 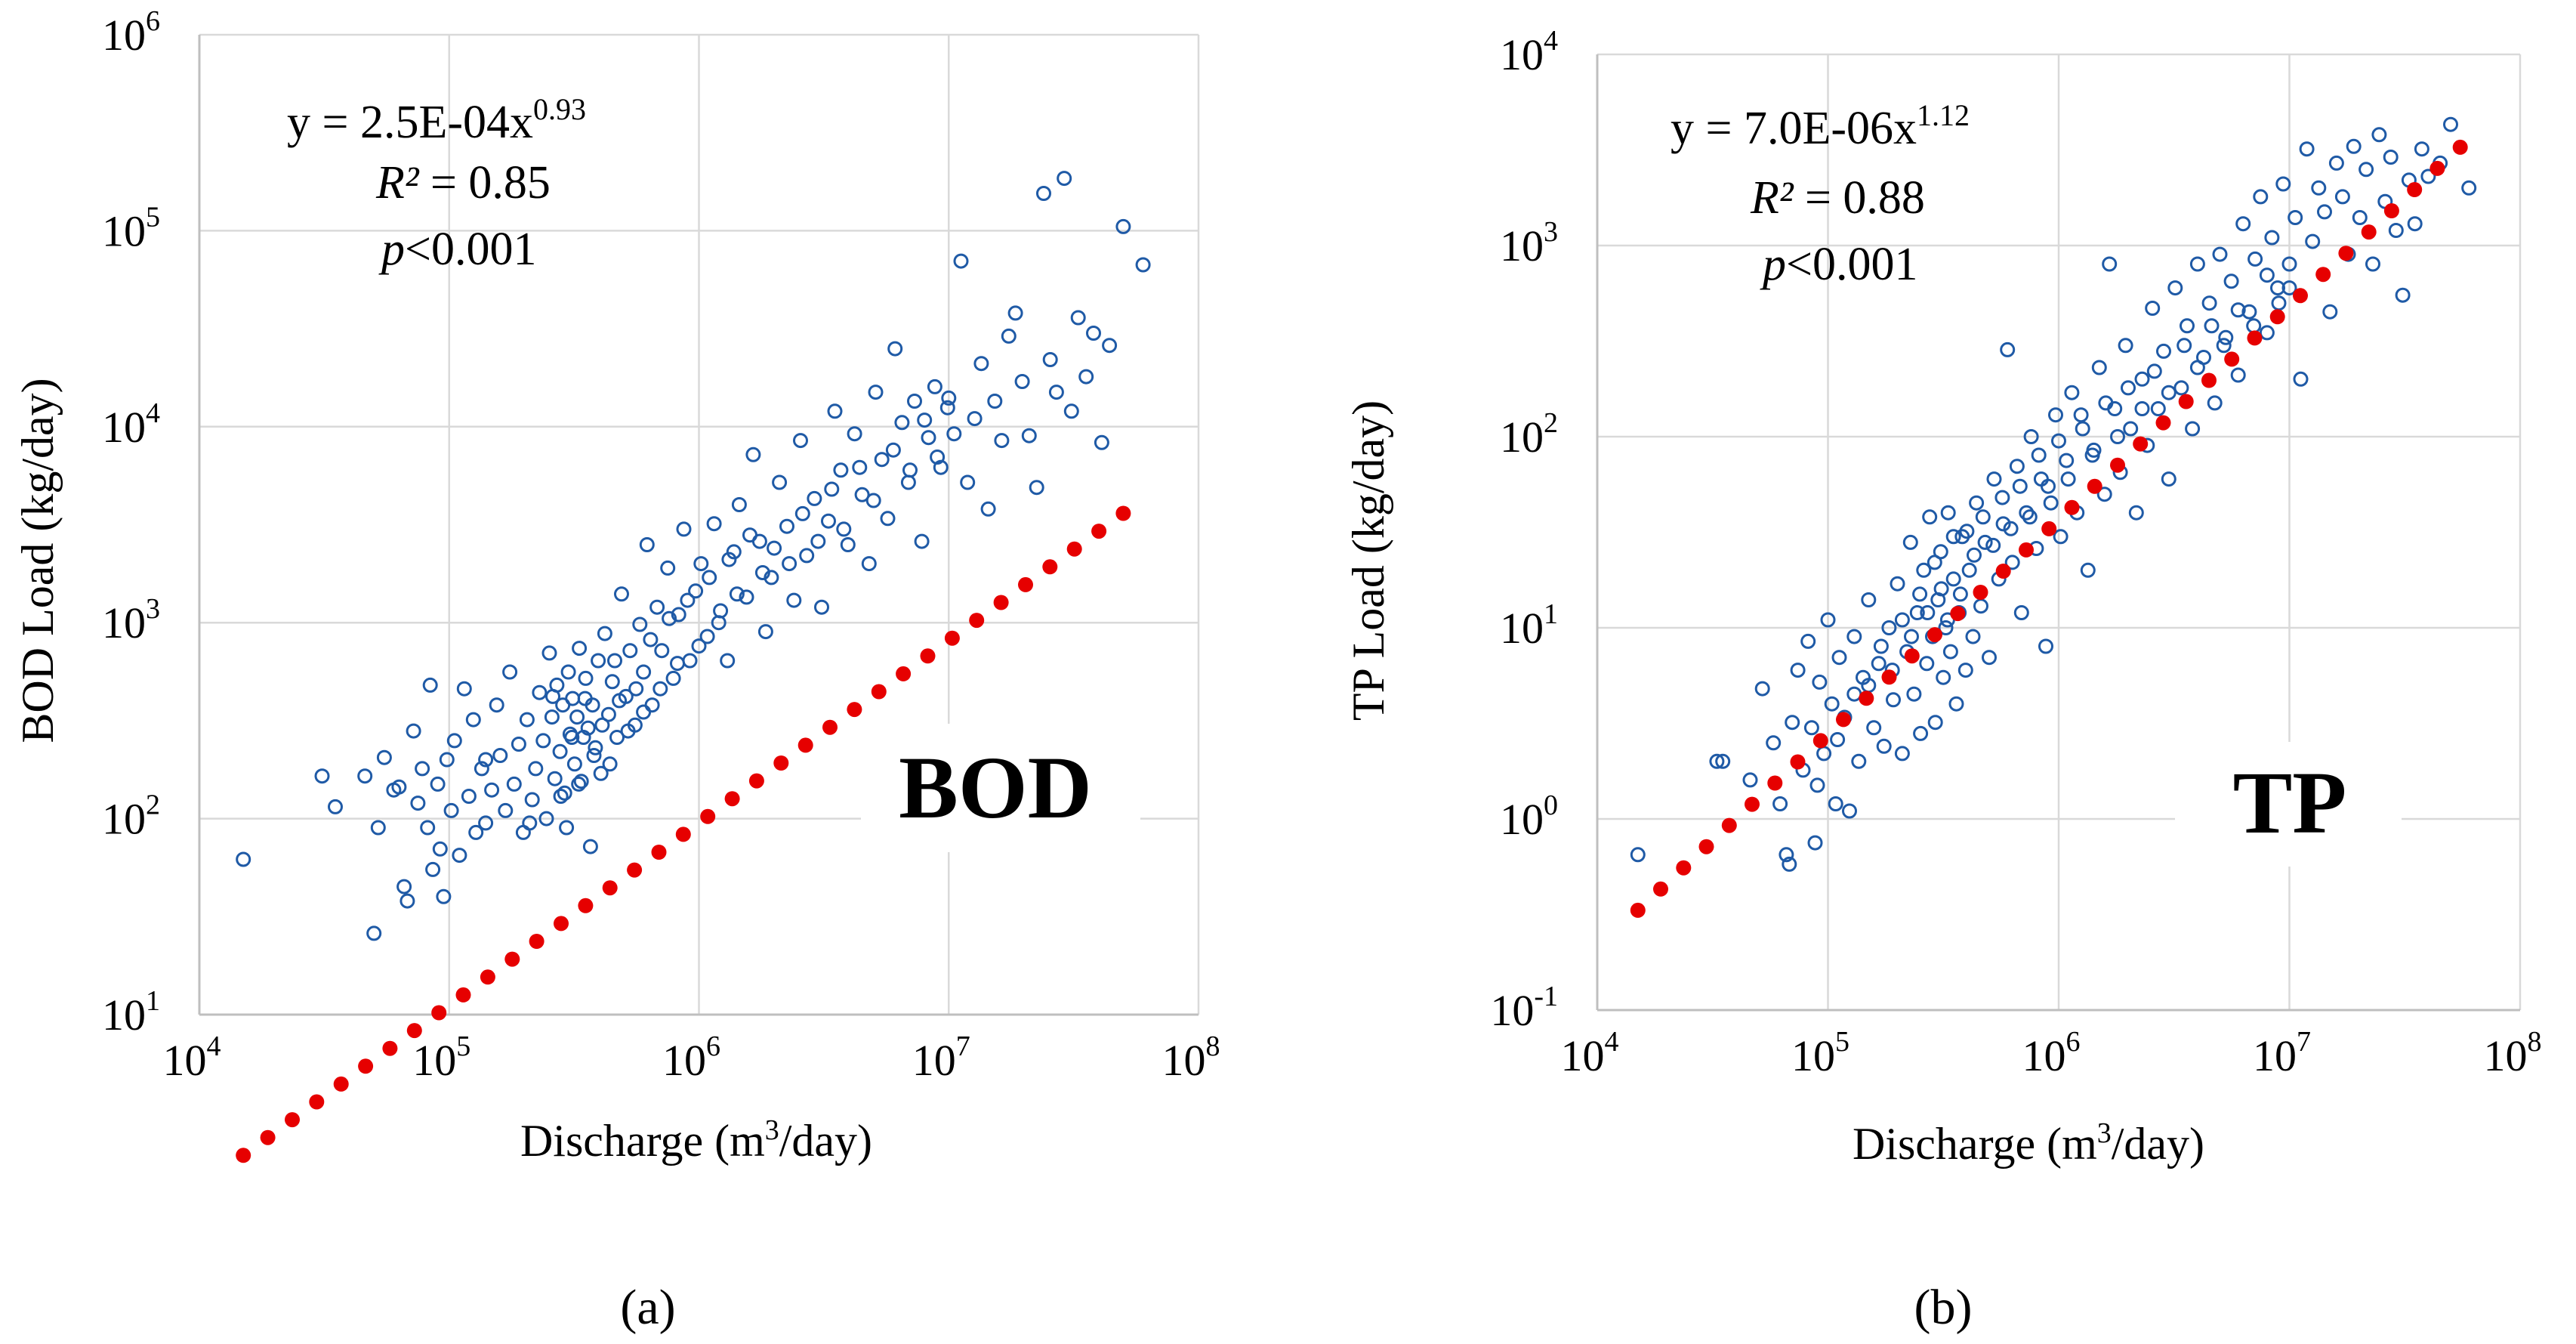 What do you see at coordinates (995, 787) in the screenshot?
I see `panel-a-badge: BOD` at bounding box center [995, 787].